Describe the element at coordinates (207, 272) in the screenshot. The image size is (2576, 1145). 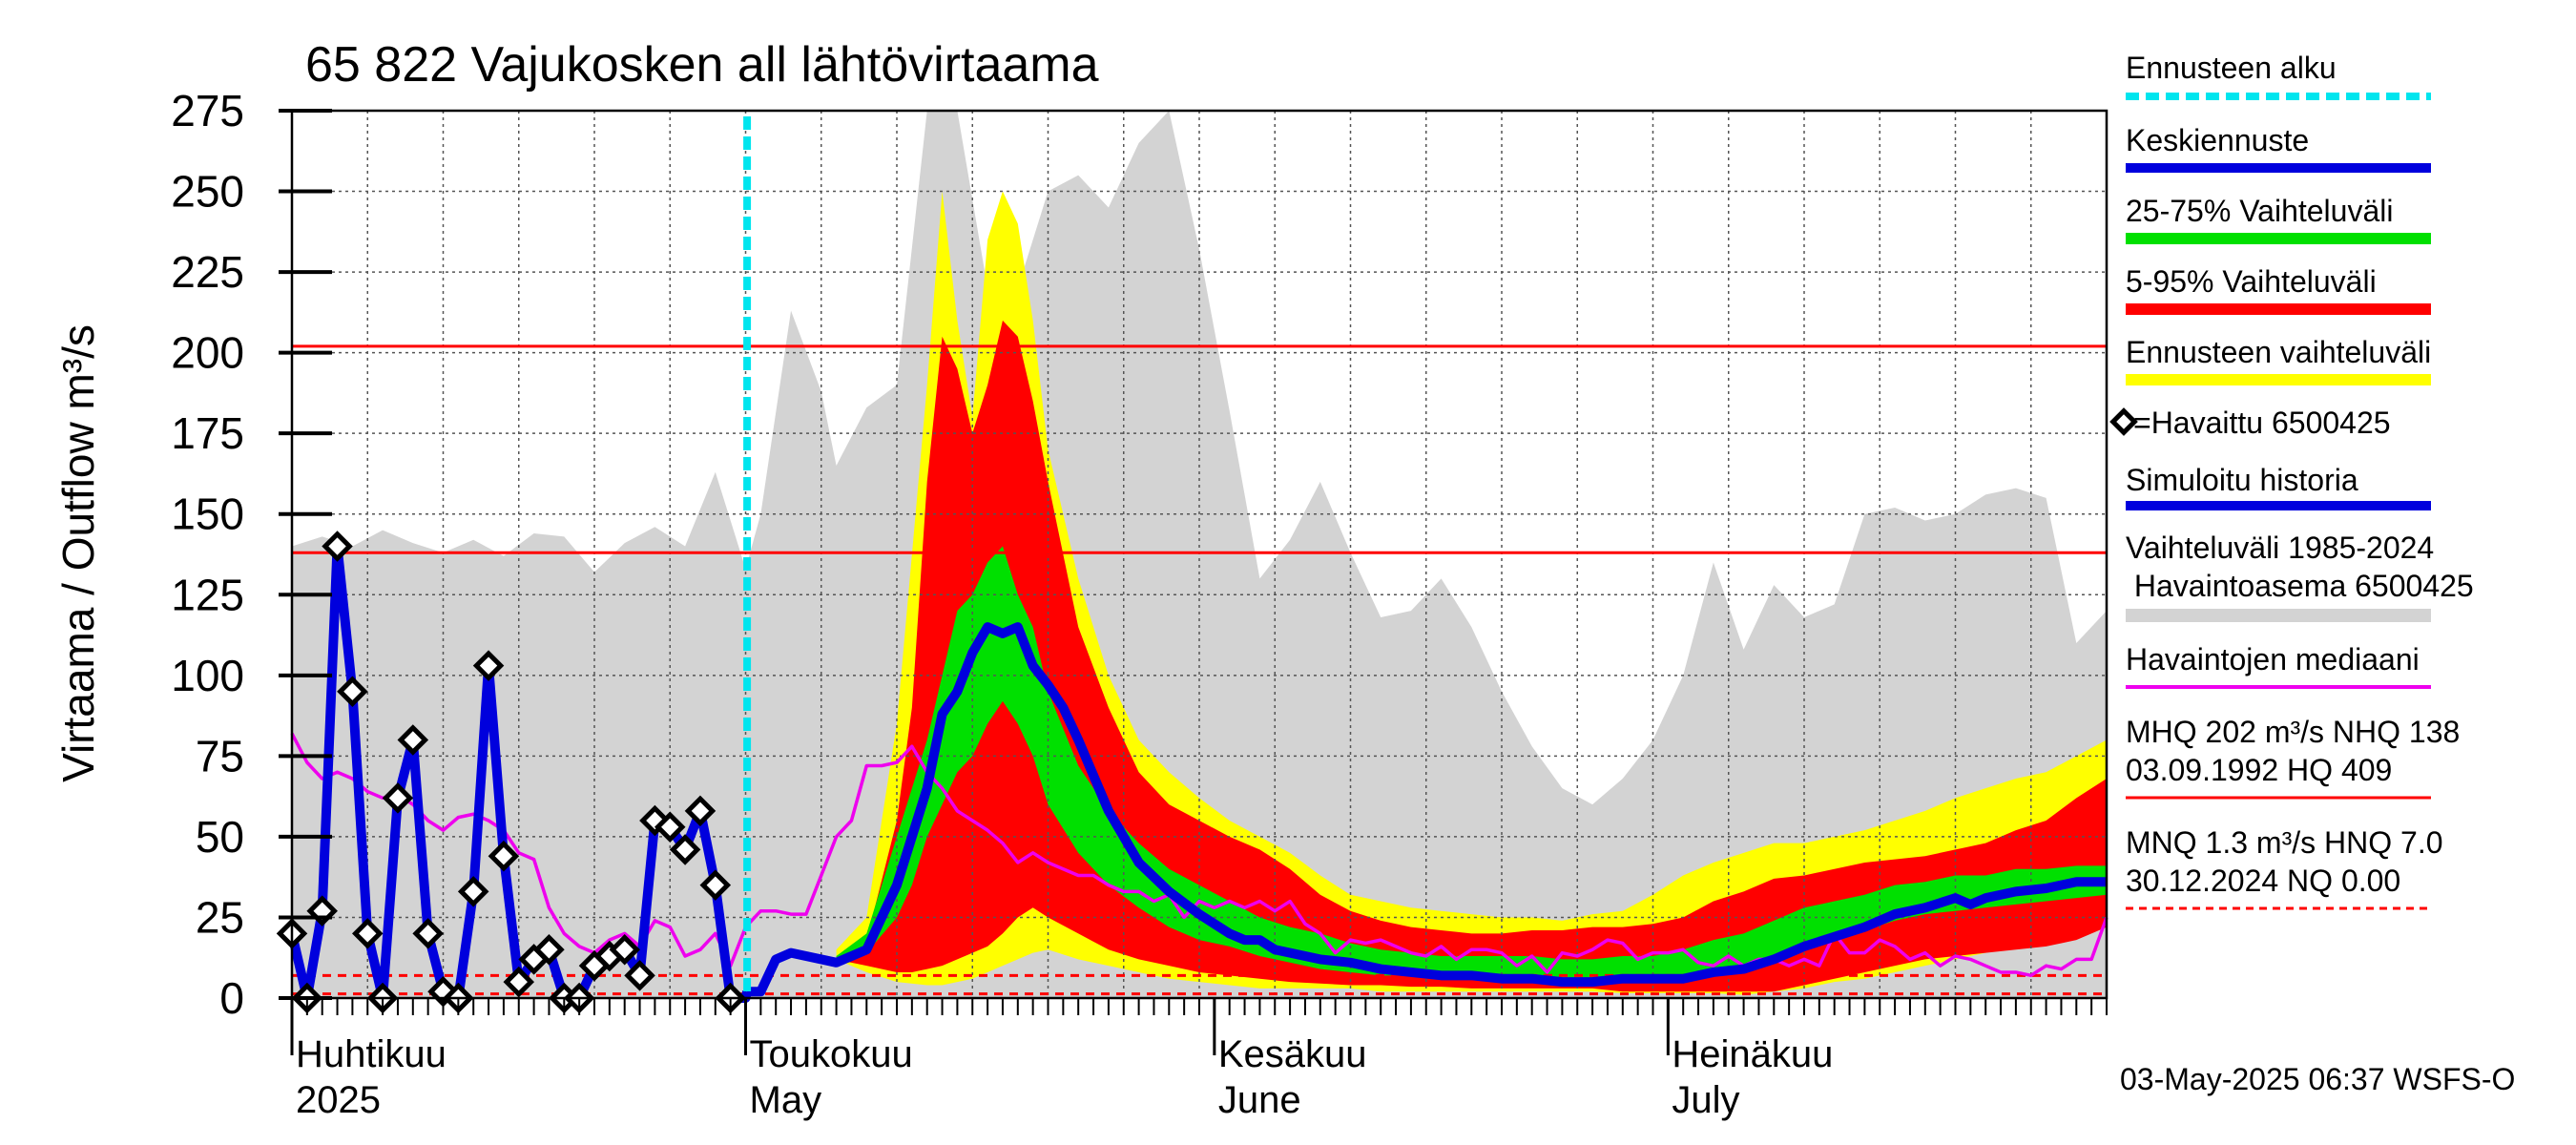
I see `y-tick-label: 225` at that location.